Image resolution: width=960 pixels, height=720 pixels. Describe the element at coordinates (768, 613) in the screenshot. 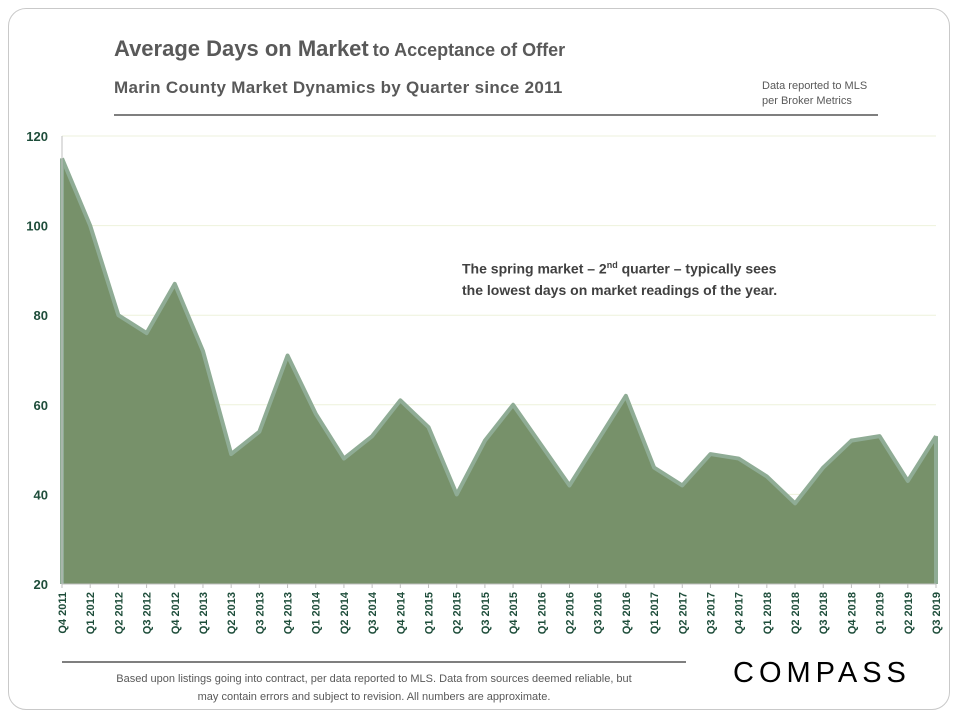

I see `x-tick-label: Q1 2018` at that location.